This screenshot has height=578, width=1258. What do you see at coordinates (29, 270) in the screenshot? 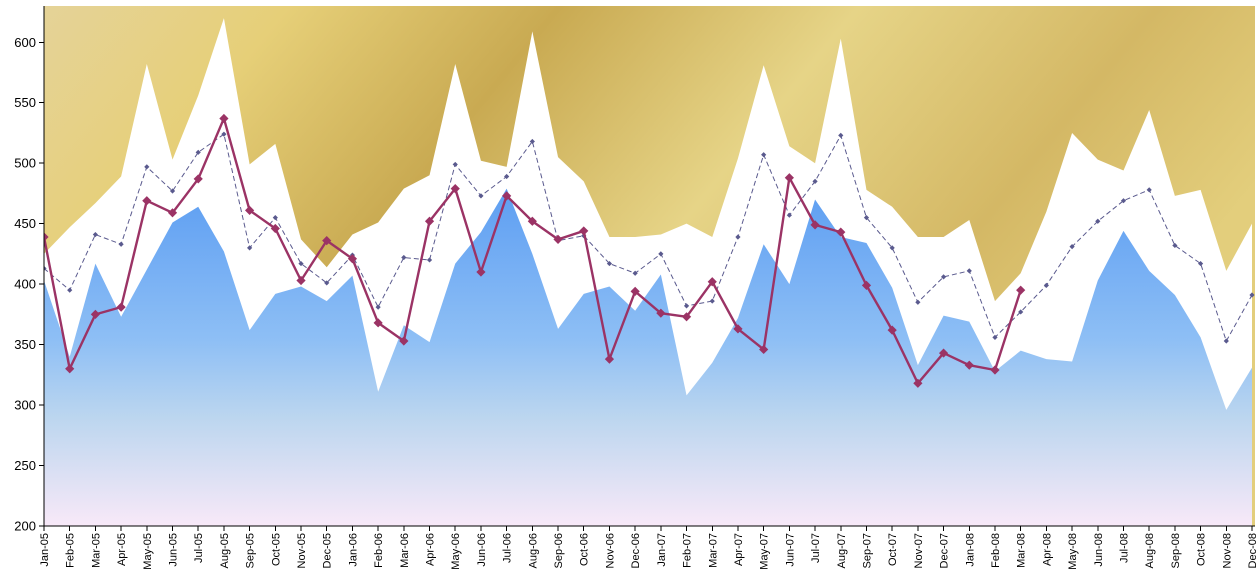
I see `y-axis: 200 250 300 350 400 450 500 550 600` at bounding box center [29, 270].